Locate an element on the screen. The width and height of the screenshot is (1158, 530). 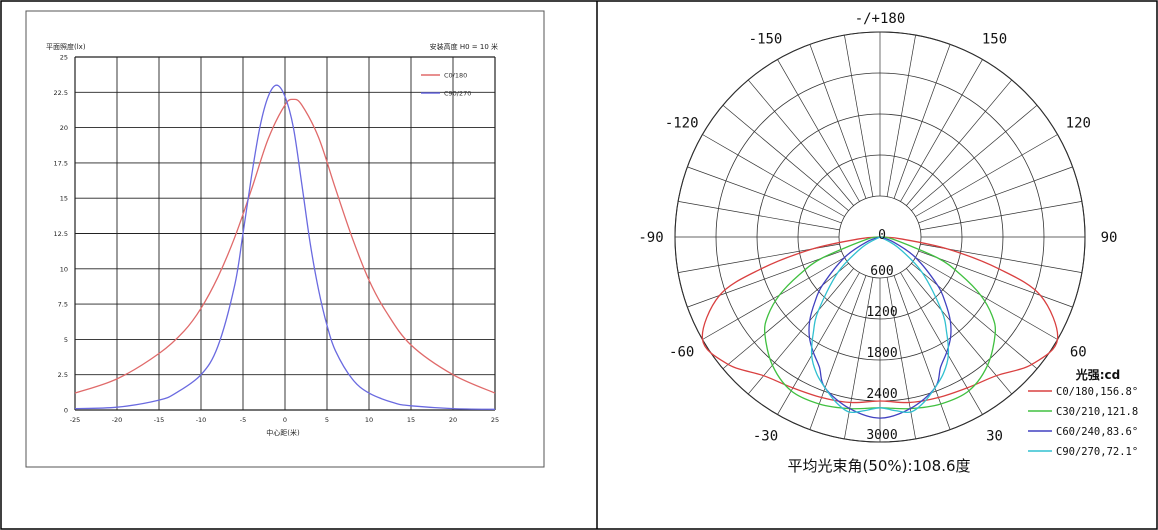
mount-height-note: 安装高度 H0 = 10 米 is located at coordinates (464, 46).